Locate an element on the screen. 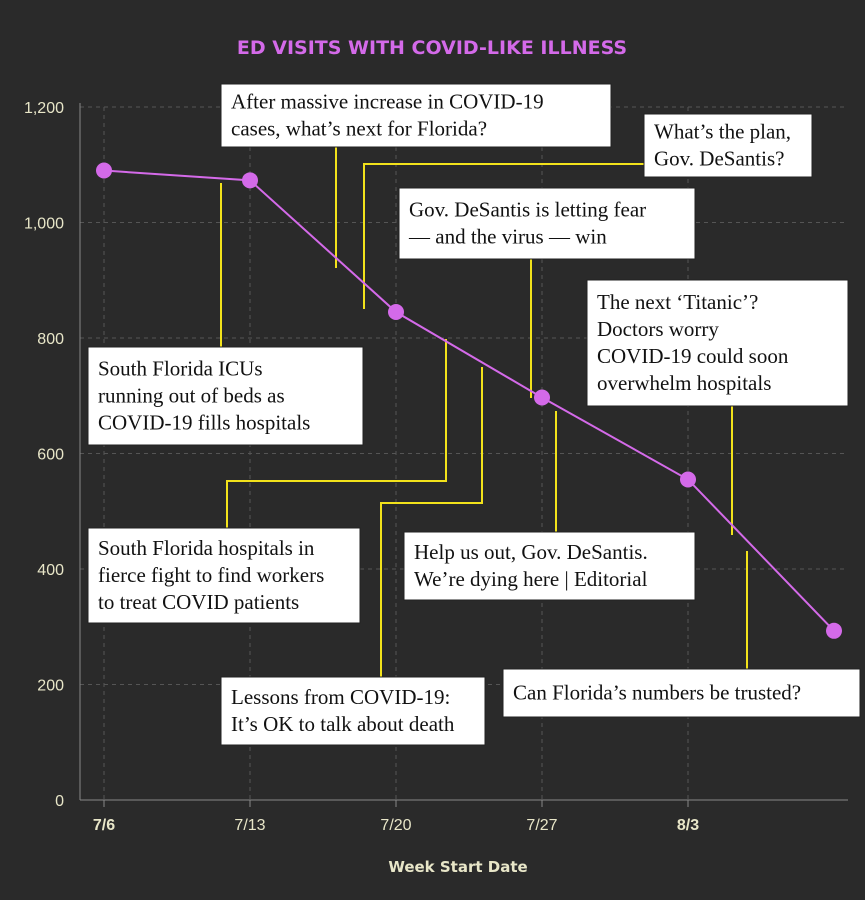 Image resolution: width=865 pixels, height=900 pixels. annotation-text: South Florida hospitals in is located at coordinates (206, 548).